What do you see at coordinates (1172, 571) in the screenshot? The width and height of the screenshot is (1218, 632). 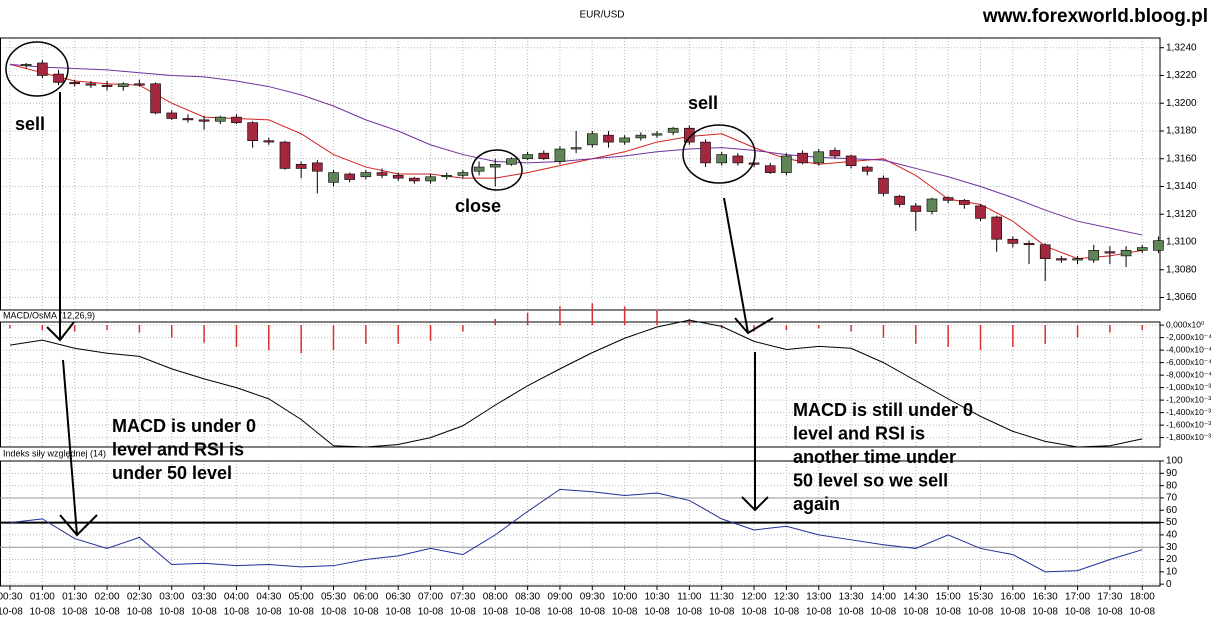 I see `y-tick-label: 10` at bounding box center [1172, 571].